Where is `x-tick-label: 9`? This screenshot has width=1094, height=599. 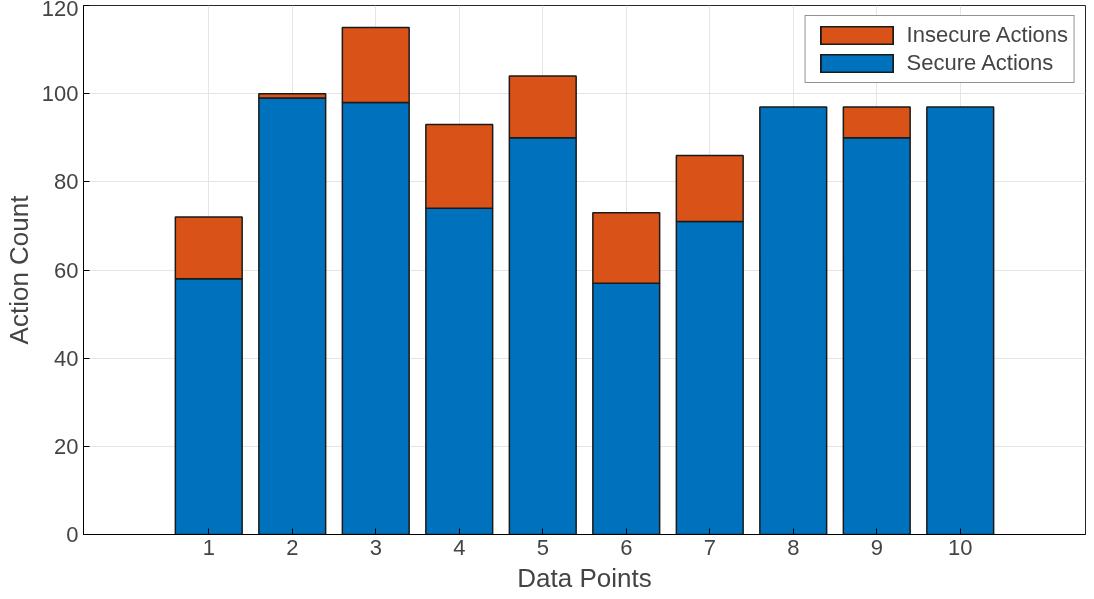 x-tick-label: 9 is located at coordinates (876, 547).